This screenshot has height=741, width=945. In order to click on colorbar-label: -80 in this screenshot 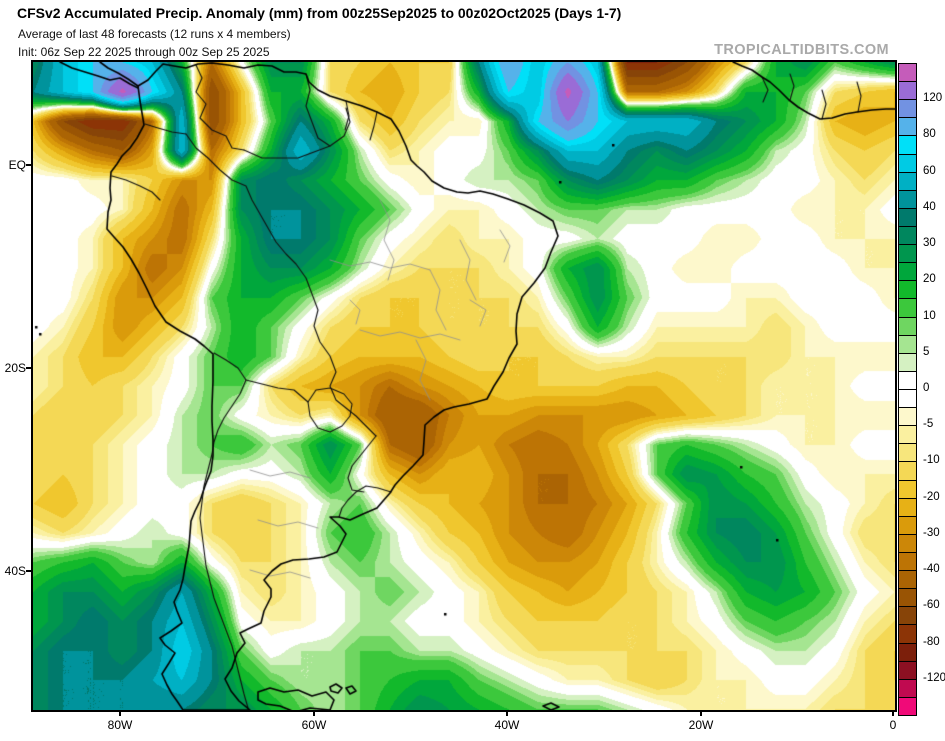, I will do `click(931, 641)`.